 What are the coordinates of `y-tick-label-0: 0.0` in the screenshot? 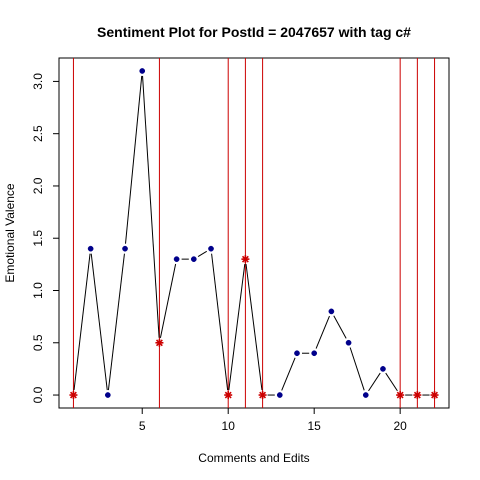 It's located at (38, 394).